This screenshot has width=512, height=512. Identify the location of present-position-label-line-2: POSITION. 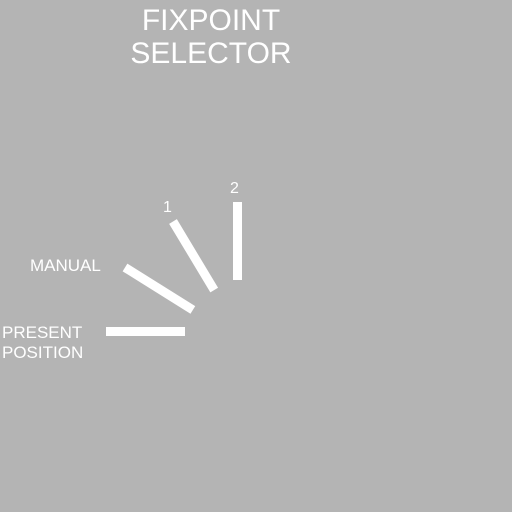
(43, 352).